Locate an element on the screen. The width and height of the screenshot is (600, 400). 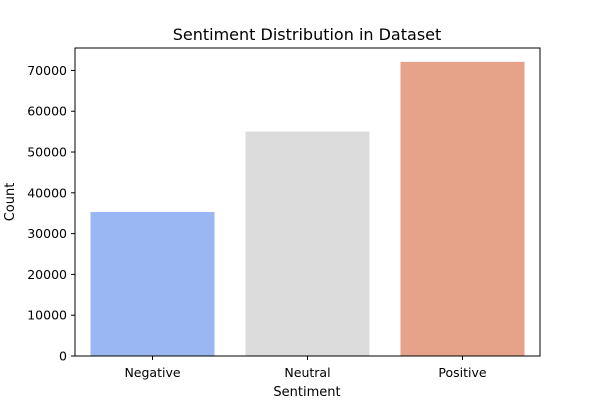
bar-neutral is located at coordinates (307, 243).